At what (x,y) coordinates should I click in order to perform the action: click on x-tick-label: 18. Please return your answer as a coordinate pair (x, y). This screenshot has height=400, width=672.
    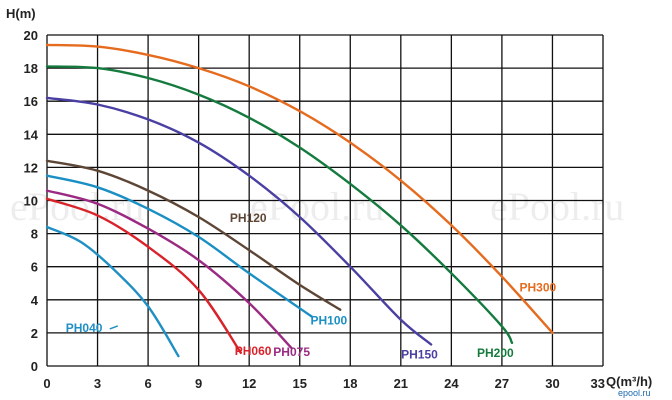
    Looking at the image, I should click on (350, 383).